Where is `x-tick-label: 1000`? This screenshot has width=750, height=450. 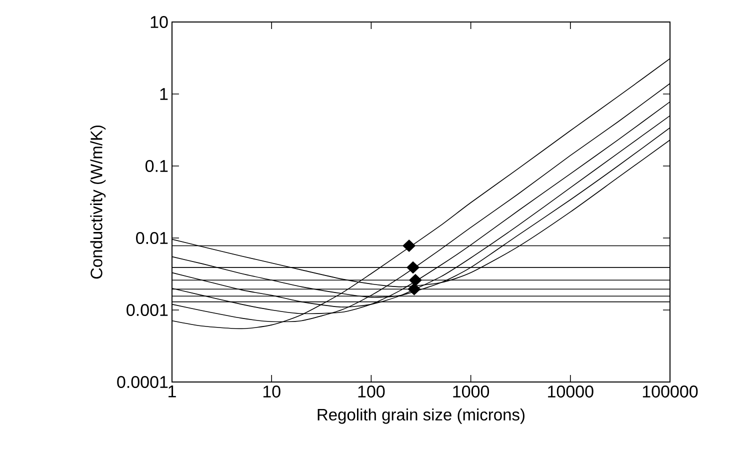 x-tick-label: 1000 is located at coordinates (471, 392).